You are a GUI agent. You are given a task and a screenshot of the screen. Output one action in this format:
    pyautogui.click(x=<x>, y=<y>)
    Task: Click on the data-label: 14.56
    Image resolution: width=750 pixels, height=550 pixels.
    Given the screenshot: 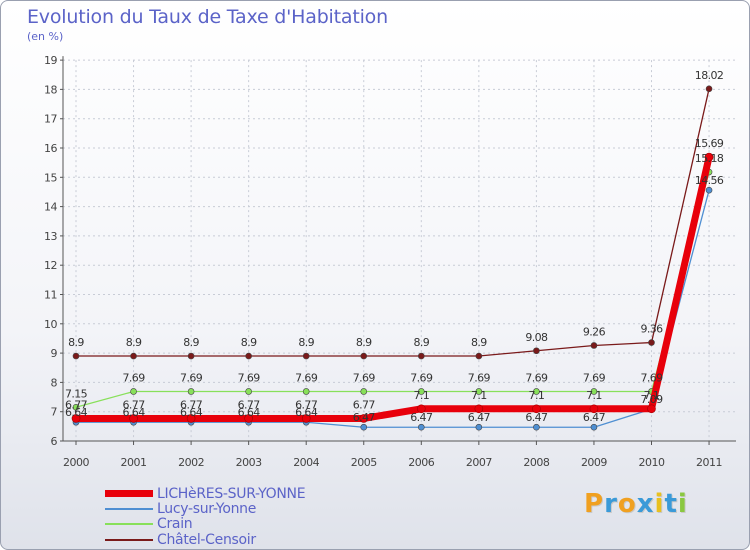 What is the action you would take?
    pyautogui.click(x=709, y=180)
    